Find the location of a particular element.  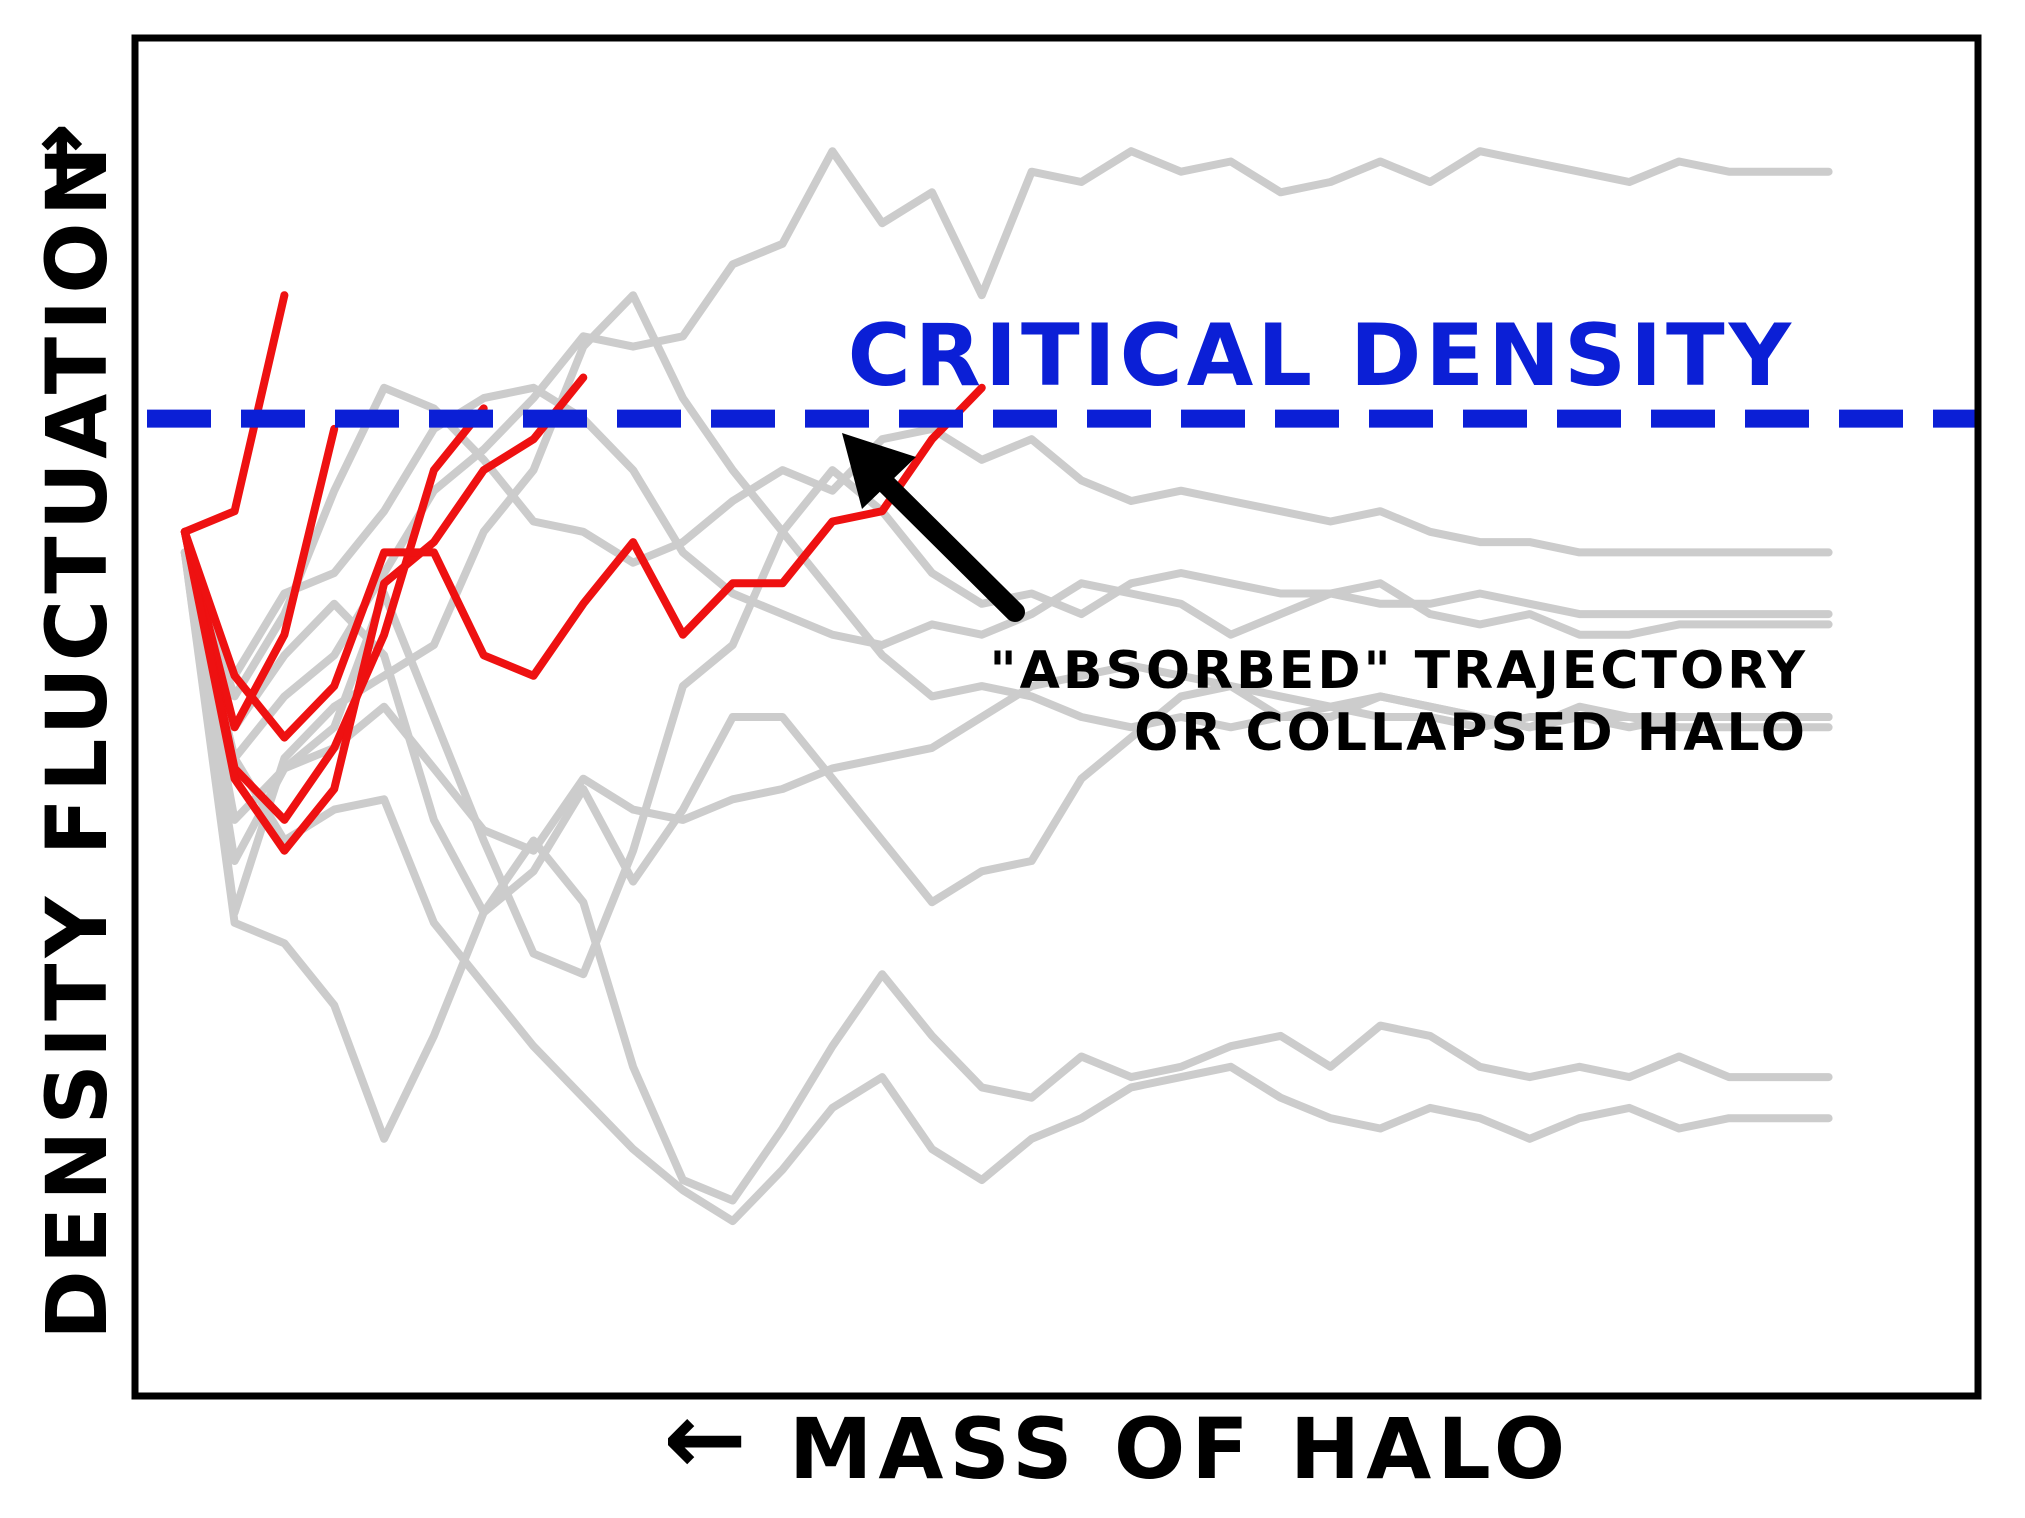

y-axis-arrow-icon: → is located at coordinates (59, 159).